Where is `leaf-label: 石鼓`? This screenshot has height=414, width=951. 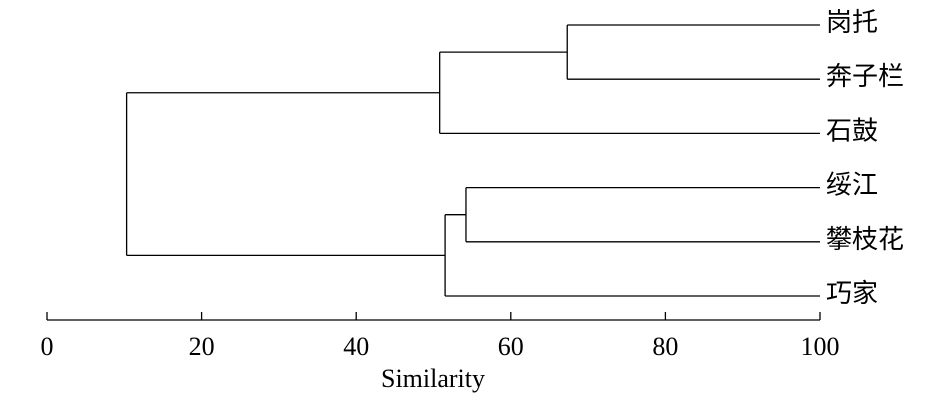
leaf-label: 石鼓 is located at coordinates (852, 130).